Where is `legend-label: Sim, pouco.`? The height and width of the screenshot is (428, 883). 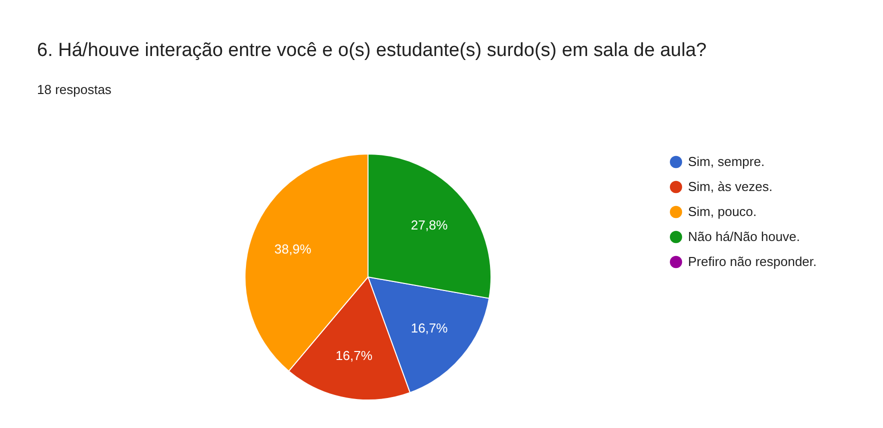
legend-label: Sim, pouco. is located at coordinates (722, 211).